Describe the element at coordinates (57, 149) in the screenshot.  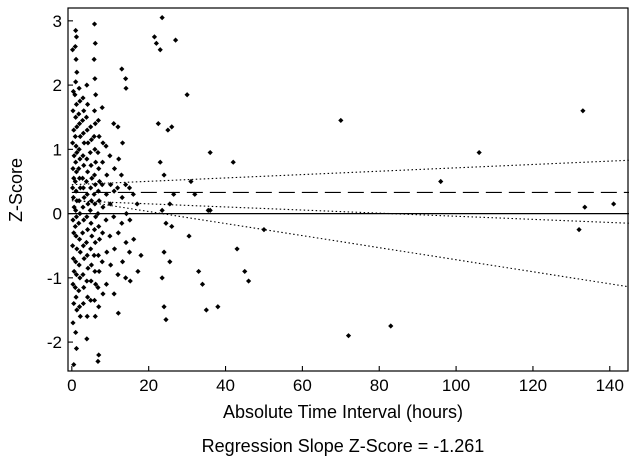
I see `y-tick-label: 1` at that location.